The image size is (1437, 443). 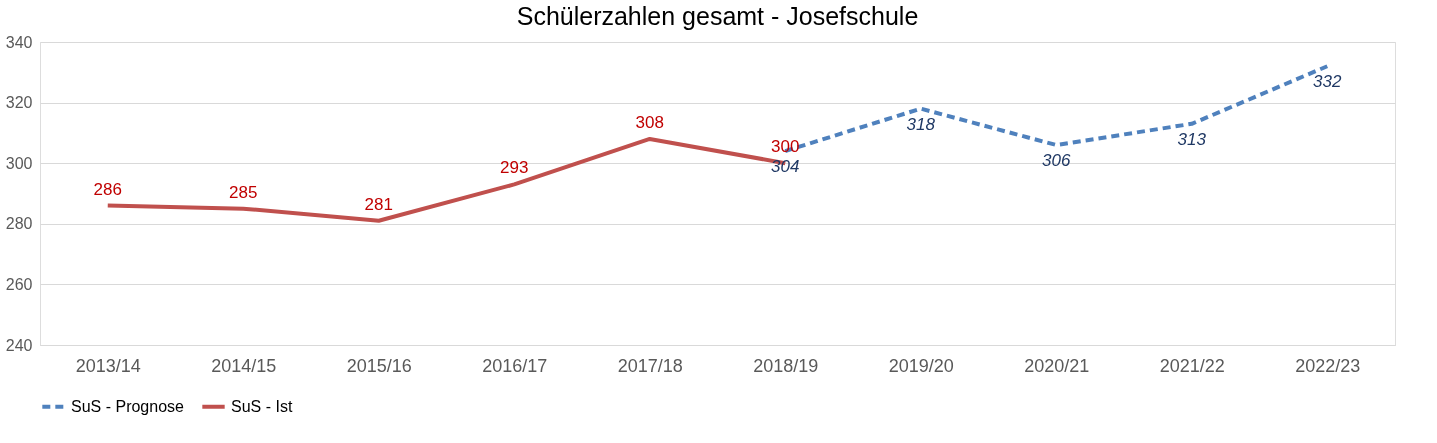 I want to click on y-tick-label: 320, so click(x=19, y=103).